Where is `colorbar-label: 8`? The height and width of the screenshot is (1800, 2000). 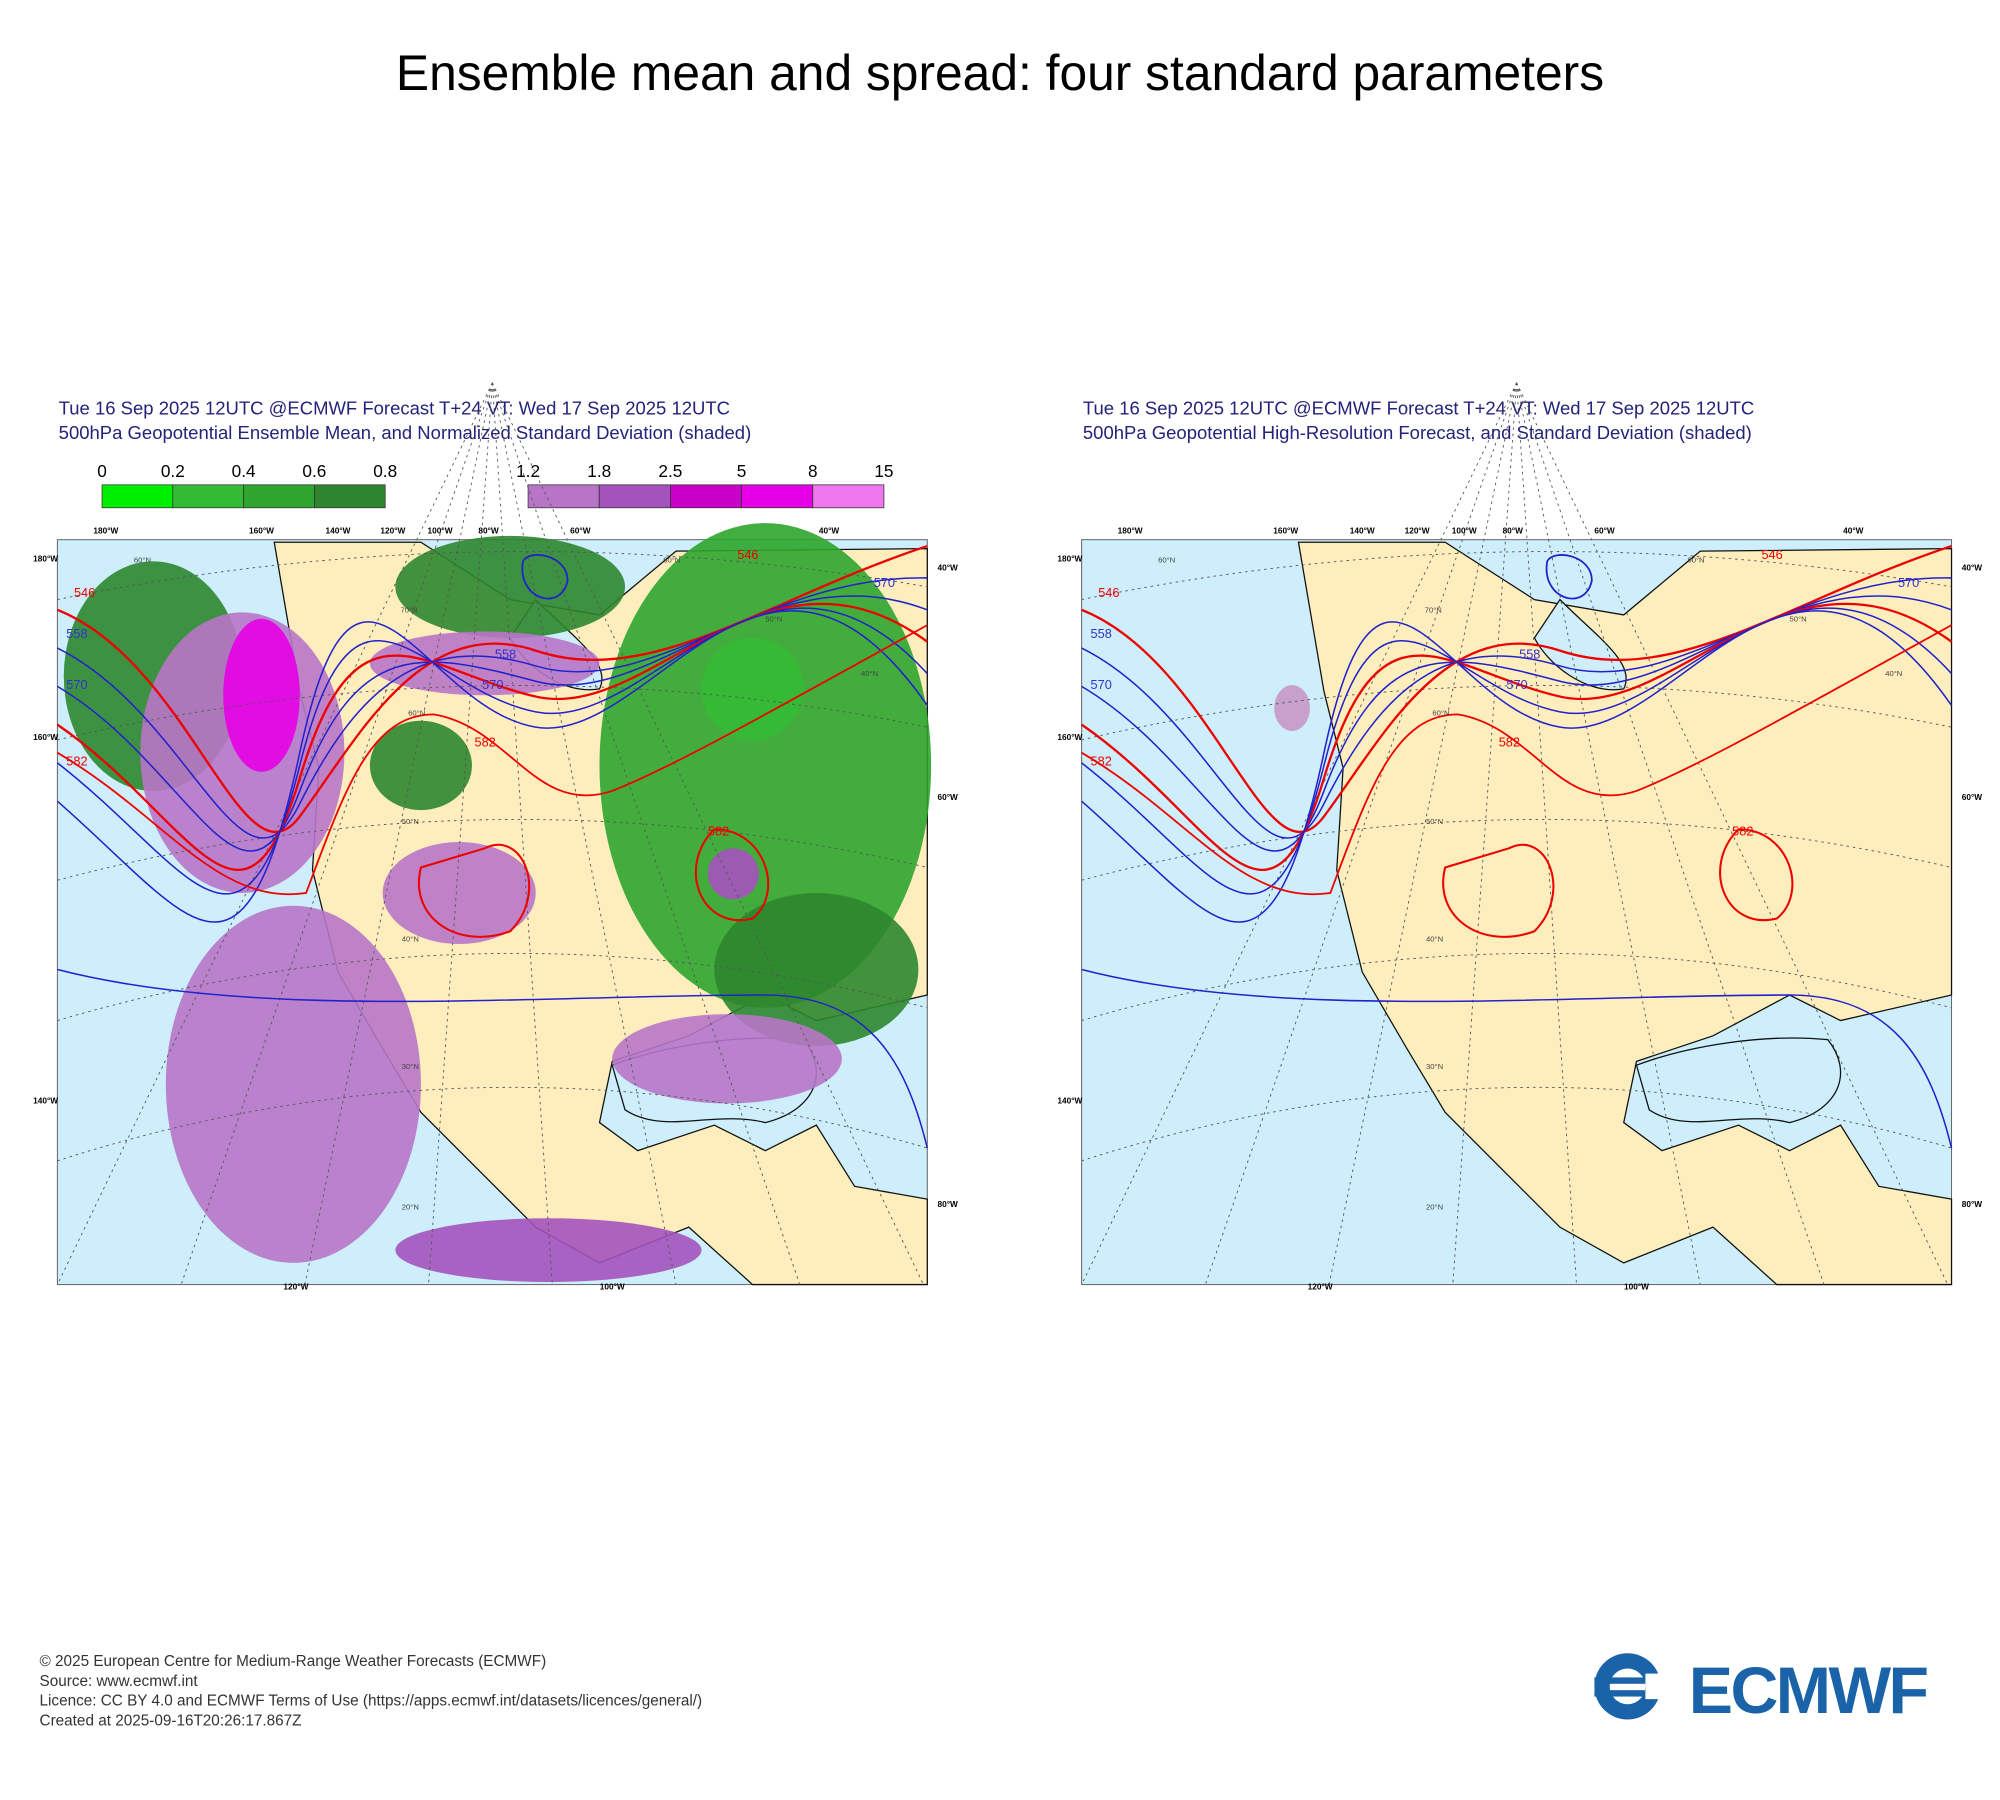 colorbar-label: 8 is located at coordinates (813, 471).